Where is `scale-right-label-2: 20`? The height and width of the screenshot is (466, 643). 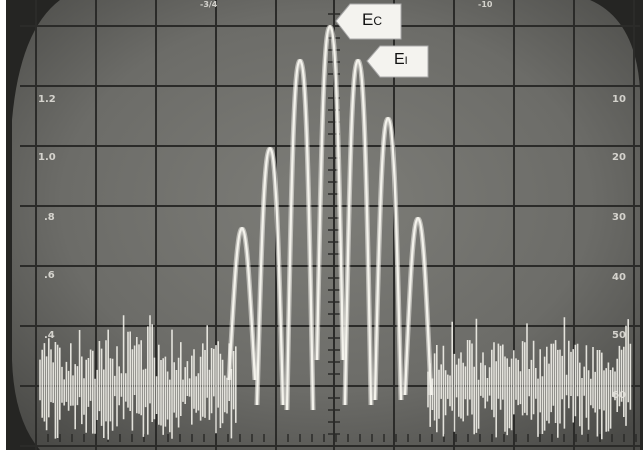
scale-right-label-2: 20 is located at coordinates (619, 157).